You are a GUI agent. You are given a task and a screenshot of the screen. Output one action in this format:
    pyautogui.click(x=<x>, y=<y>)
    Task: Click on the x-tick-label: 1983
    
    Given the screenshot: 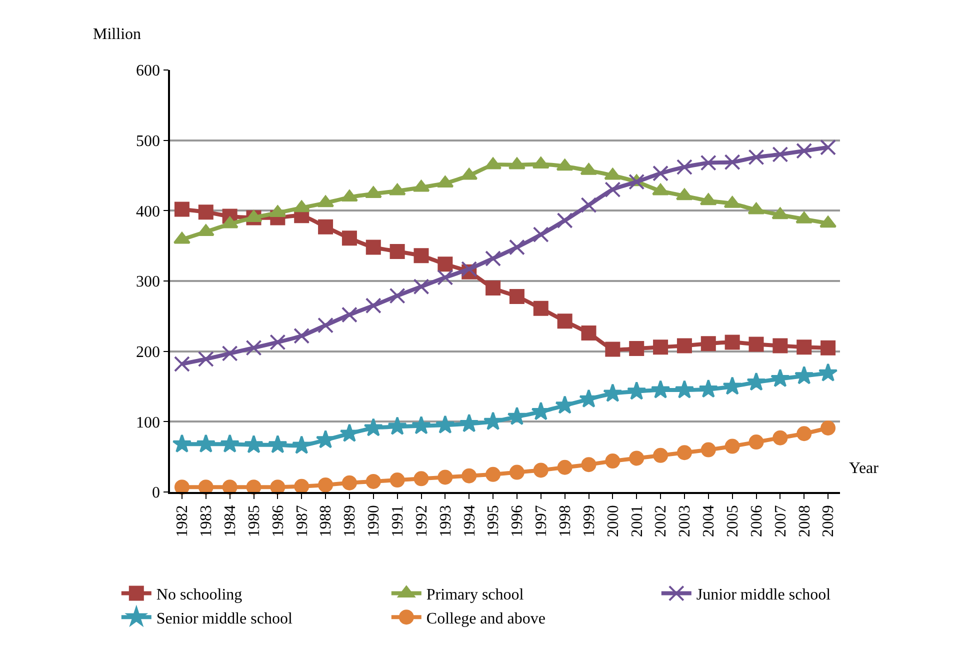 What is the action you would take?
    pyautogui.click(x=207, y=521)
    